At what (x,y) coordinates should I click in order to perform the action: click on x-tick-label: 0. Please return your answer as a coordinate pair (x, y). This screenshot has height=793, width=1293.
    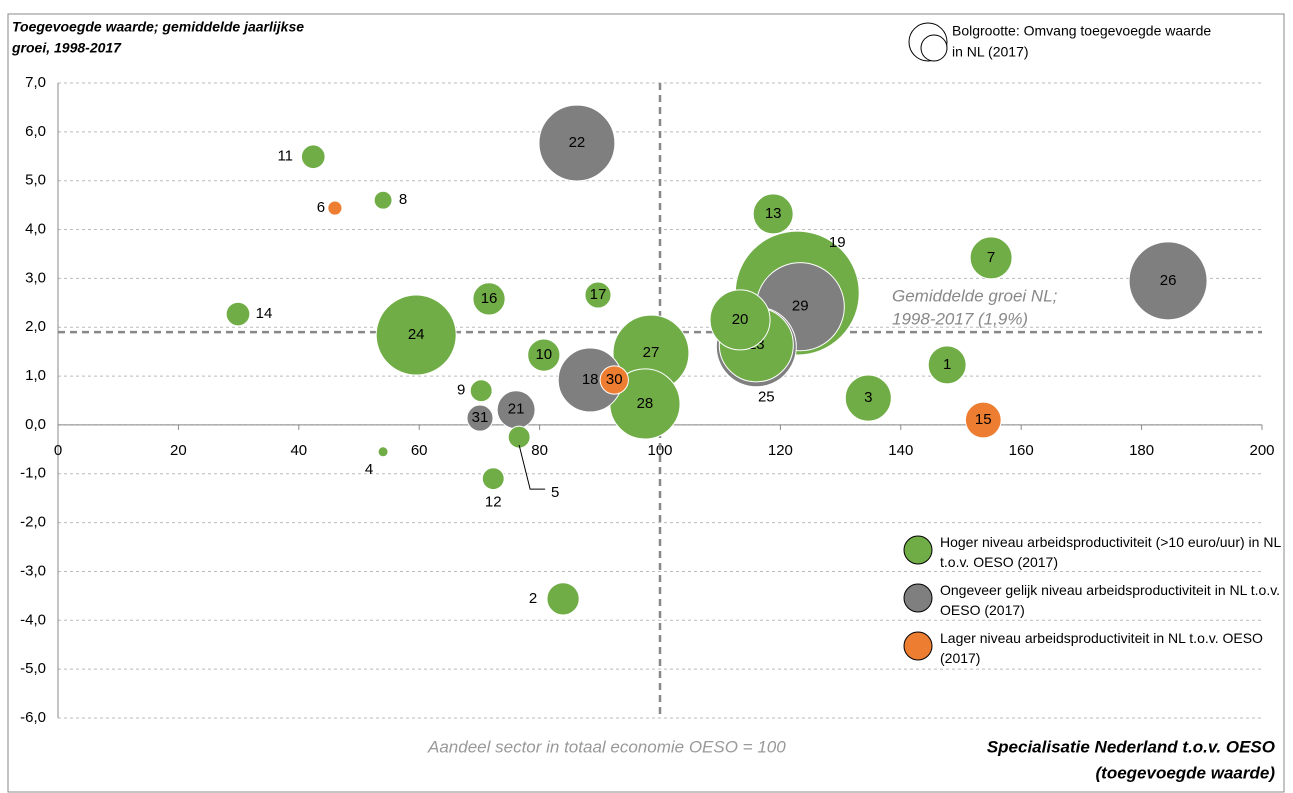
    Looking at the image, I should click on (58, 450).